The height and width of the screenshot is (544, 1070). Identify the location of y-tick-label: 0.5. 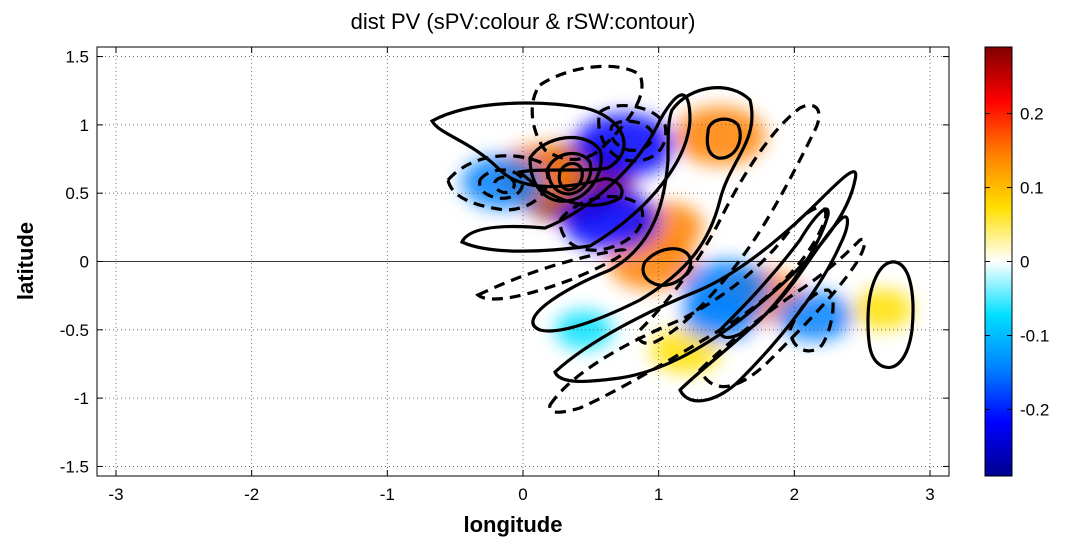
(77, 193).